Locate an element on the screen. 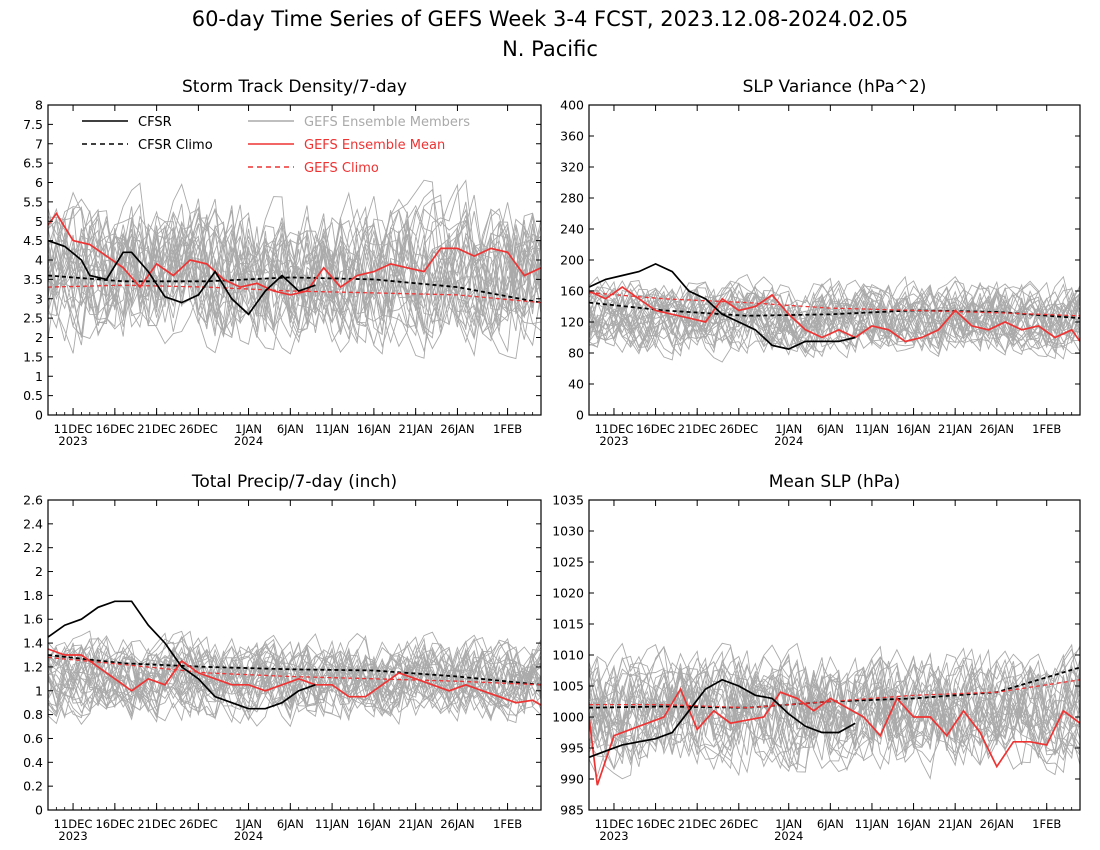 Image resolution: width=1100 pixels, height=850 pixels. y-tick-label: 1.4 is located at coordinates (33, 643).